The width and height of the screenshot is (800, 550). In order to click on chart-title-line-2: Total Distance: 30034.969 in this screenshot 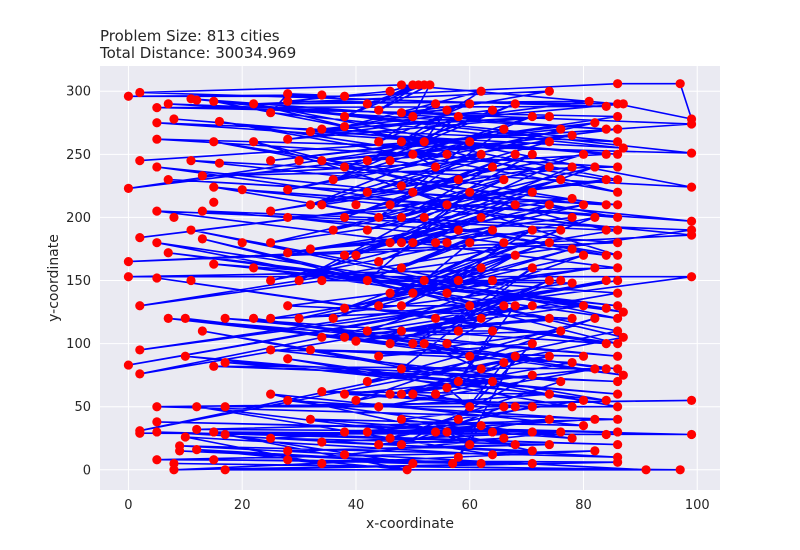, I will do `click(197, 53)`.